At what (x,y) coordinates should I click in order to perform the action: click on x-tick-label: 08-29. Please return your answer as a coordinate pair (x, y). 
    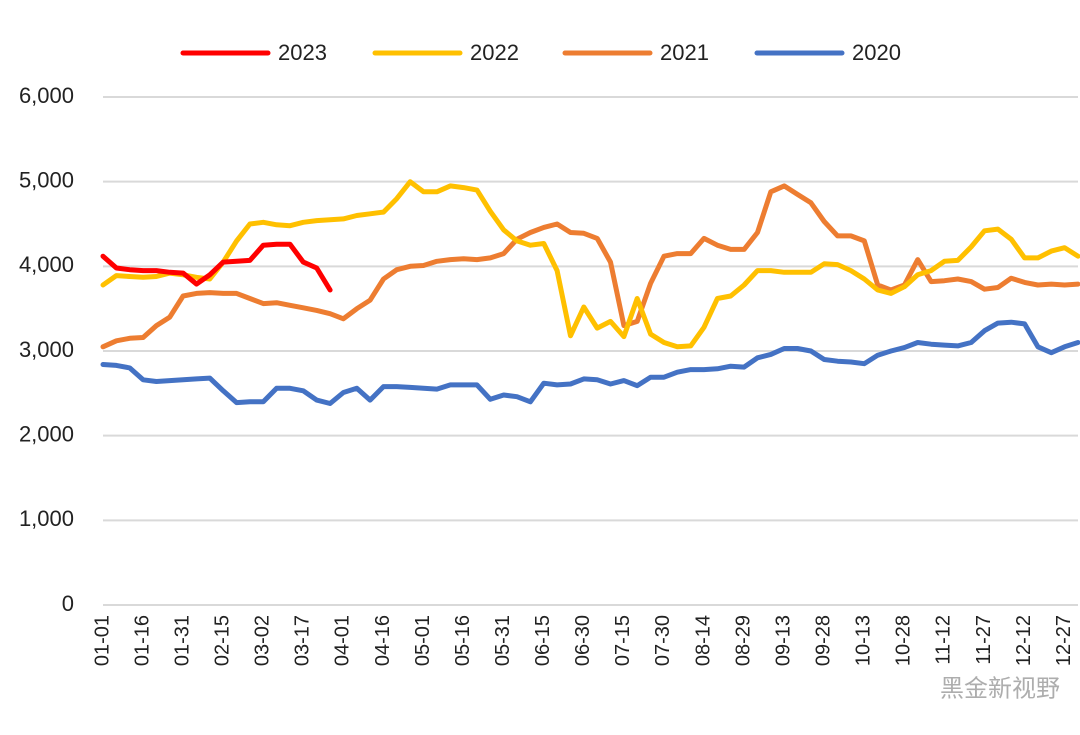
    Looking at the image, I should click on (743, 640).